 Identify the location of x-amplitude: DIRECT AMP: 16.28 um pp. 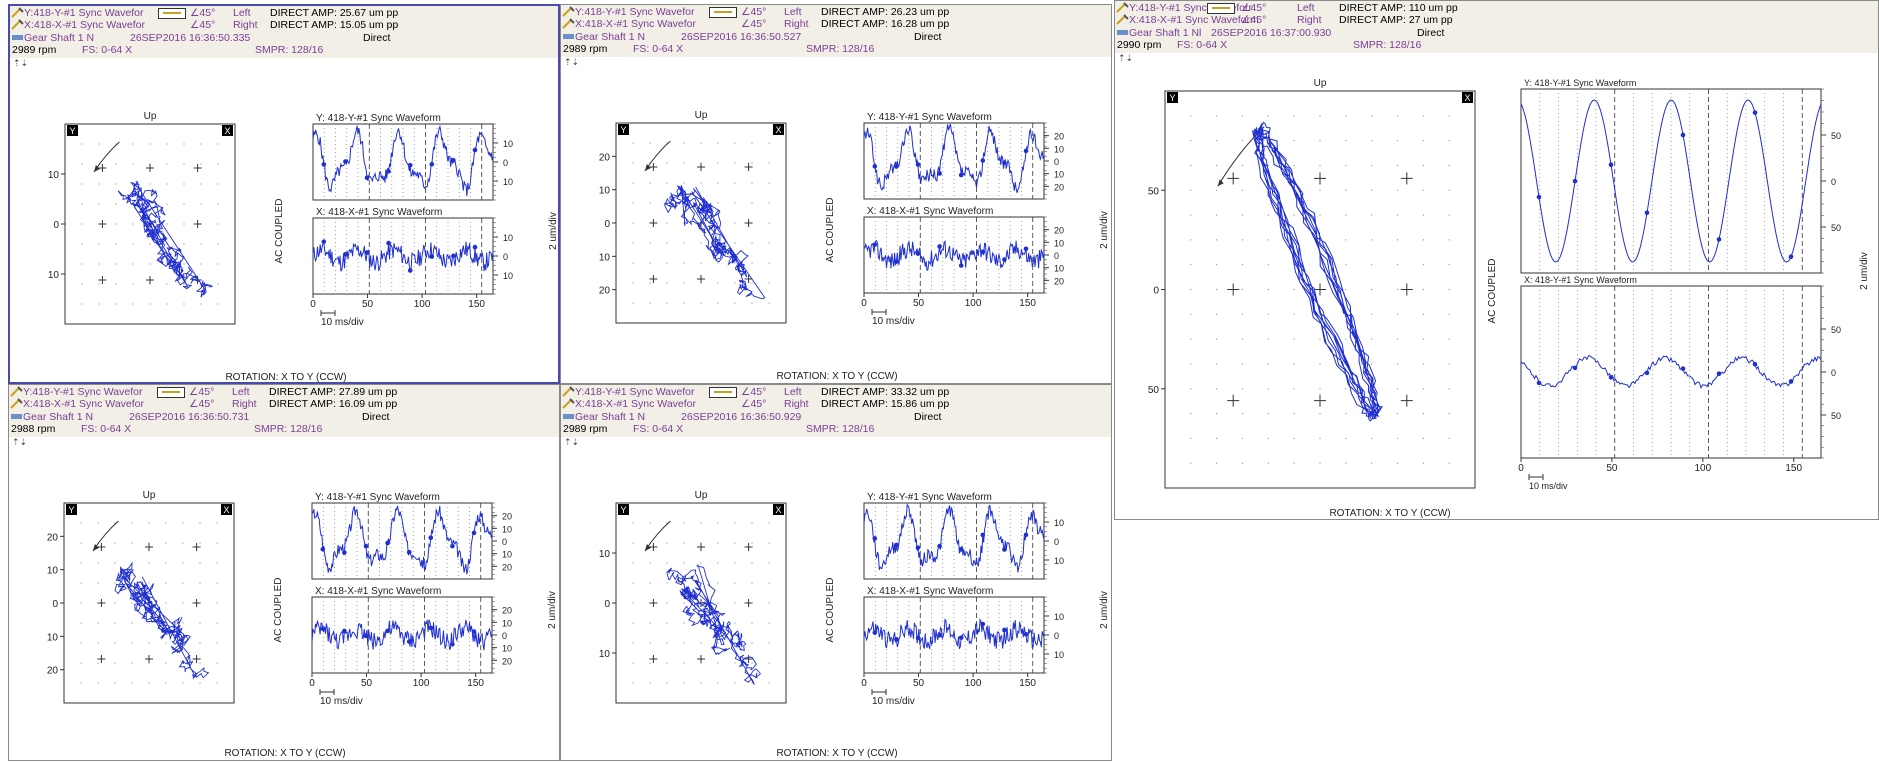
(885, 24).